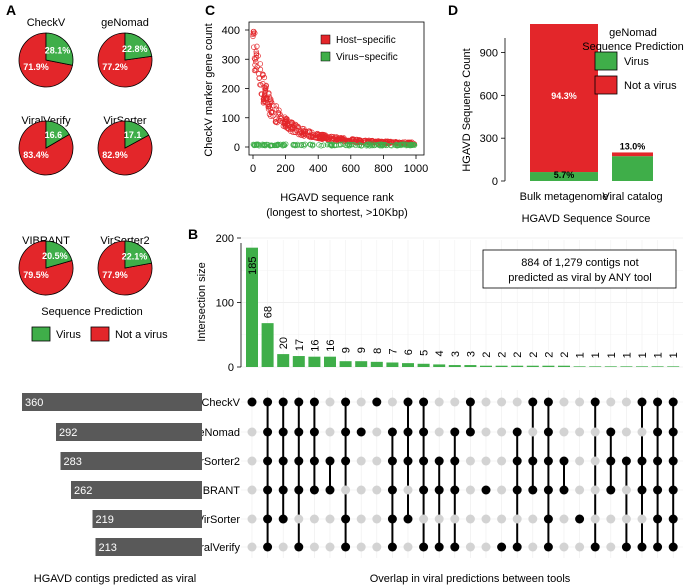 The height and width of the screenshot is (587, 685). Describe the element at coordinates (216, 433) in the screenshot. I see `upset-set-label: geNomad` at that location.